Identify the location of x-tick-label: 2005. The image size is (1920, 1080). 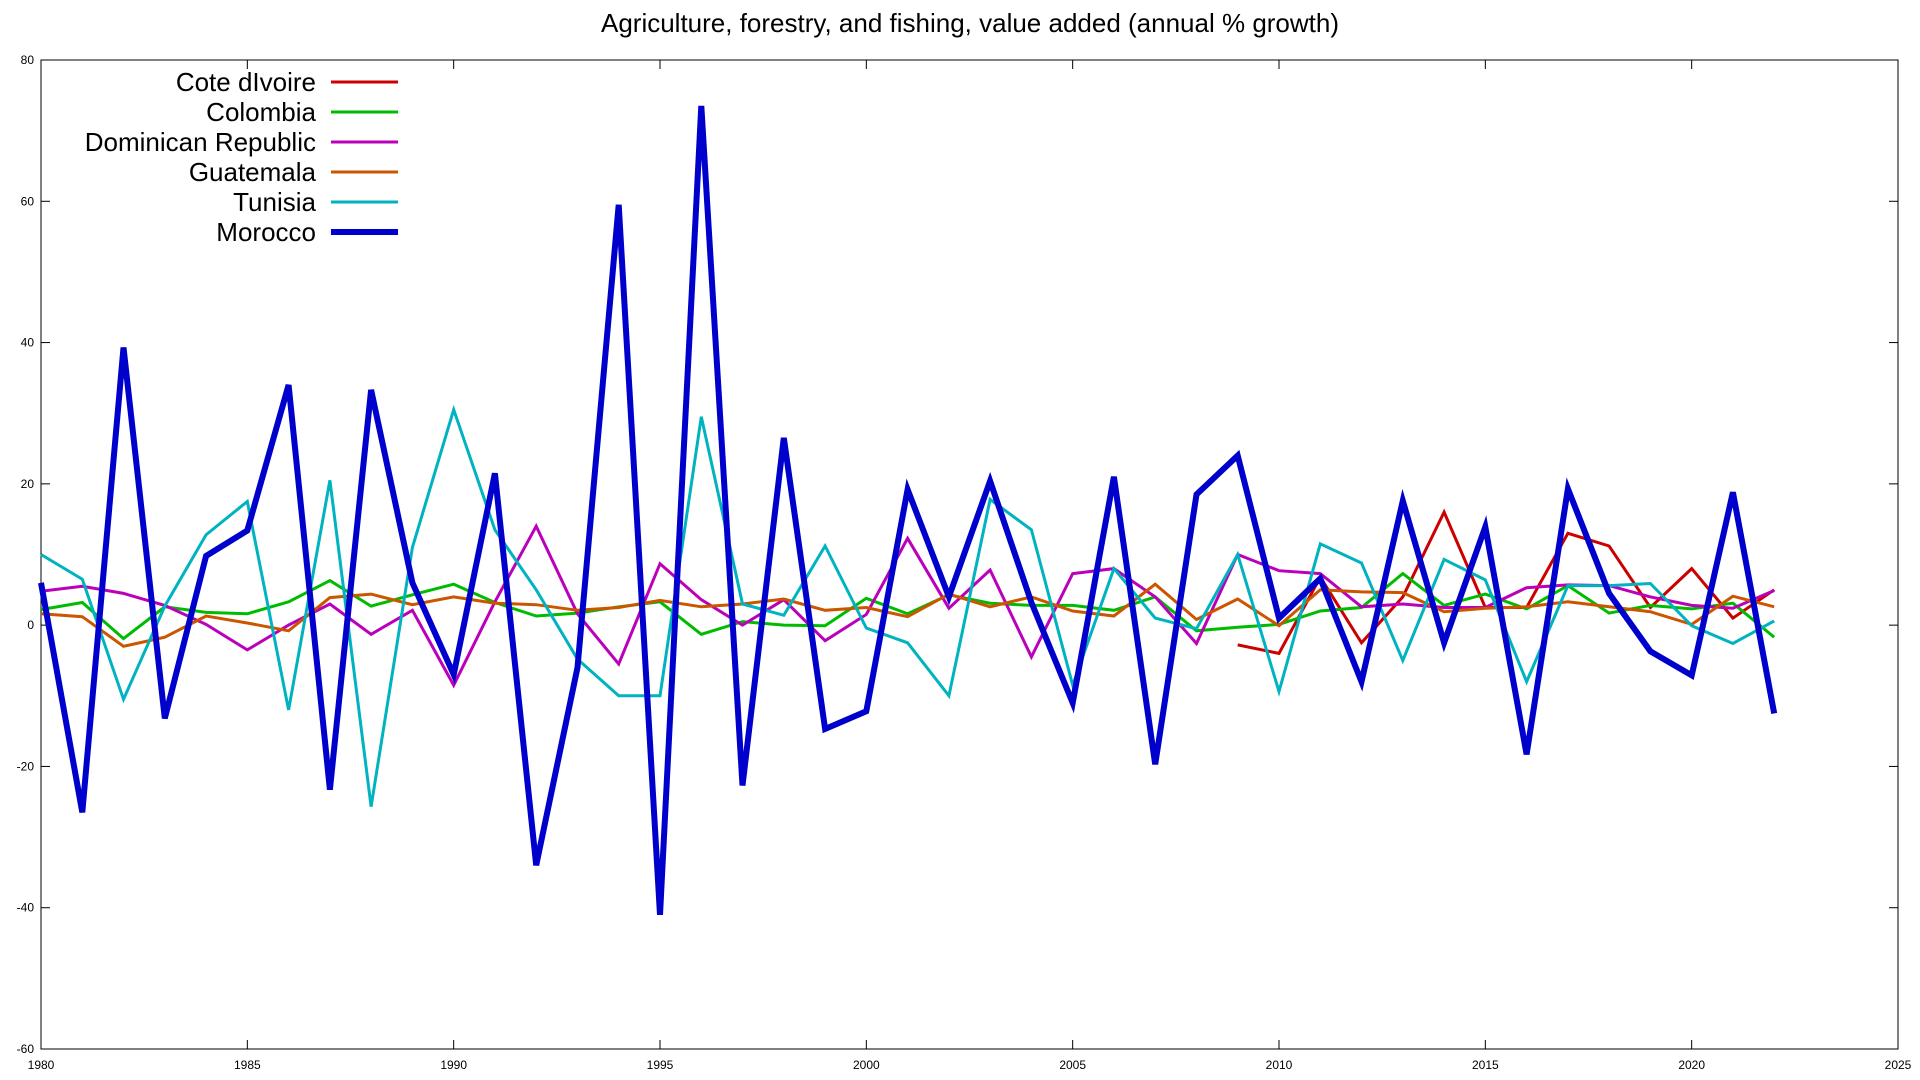
(1072, 1065).